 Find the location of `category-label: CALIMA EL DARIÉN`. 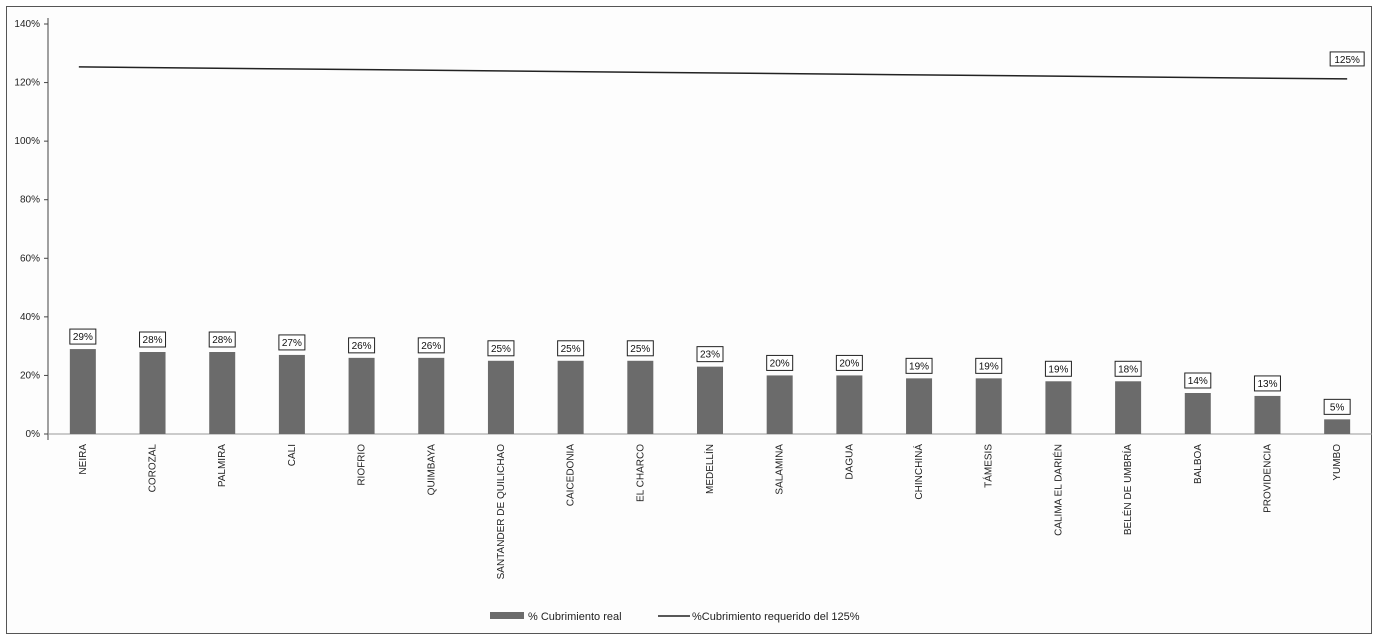

category-label: CALIMA EL DARIÉN is located at coordinates (1057, 490).